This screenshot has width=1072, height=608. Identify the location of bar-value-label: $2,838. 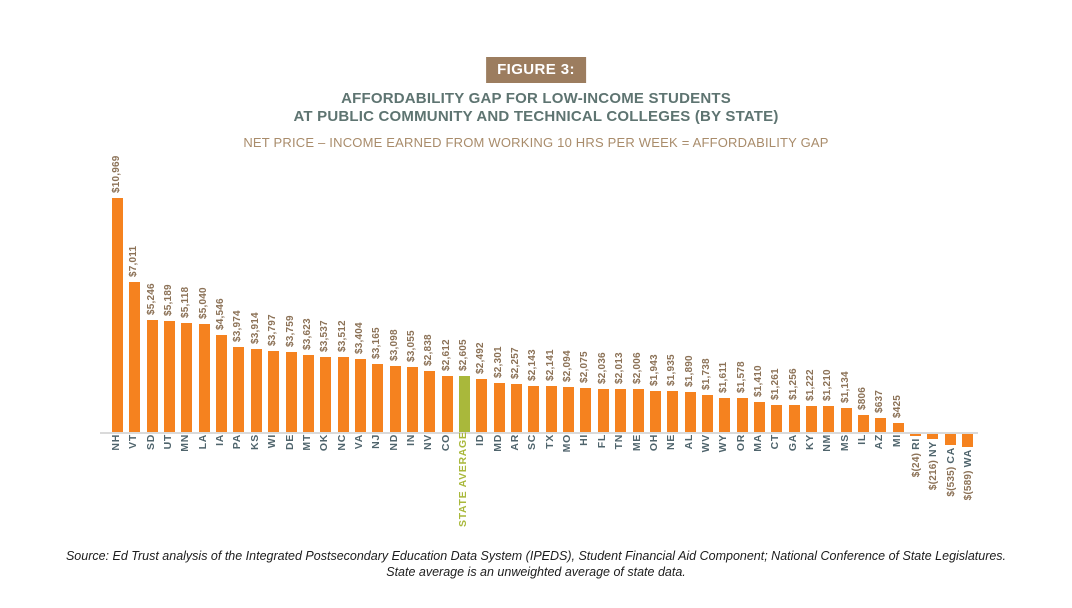
(429, 350).